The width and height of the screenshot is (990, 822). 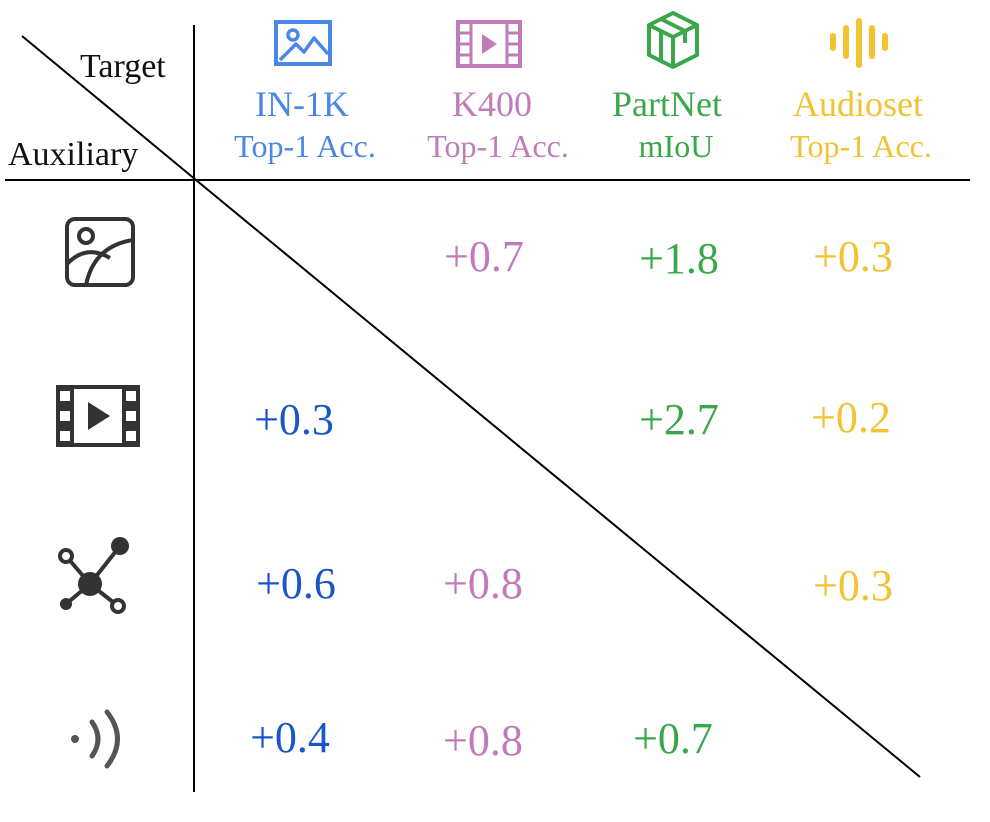 I want to click on cell-image-k400: +0.7, so click(x=484, y=256).